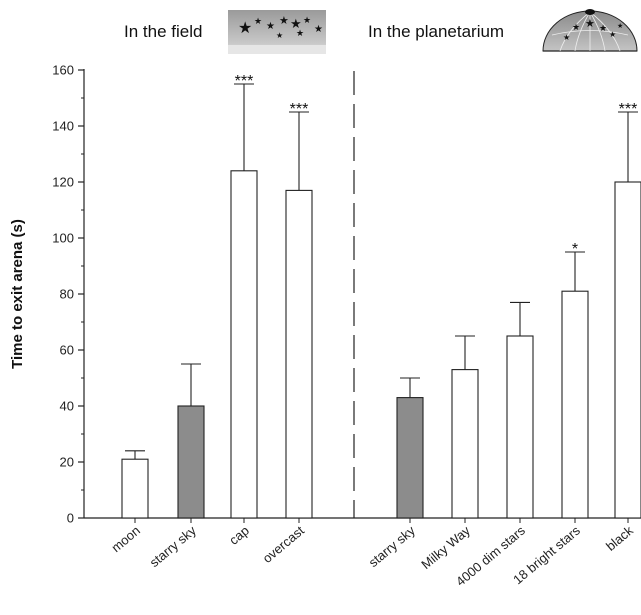  Describe the element at coordinates (163, 31) in the screenshot. I see `section-title-field: In the field` at that location.